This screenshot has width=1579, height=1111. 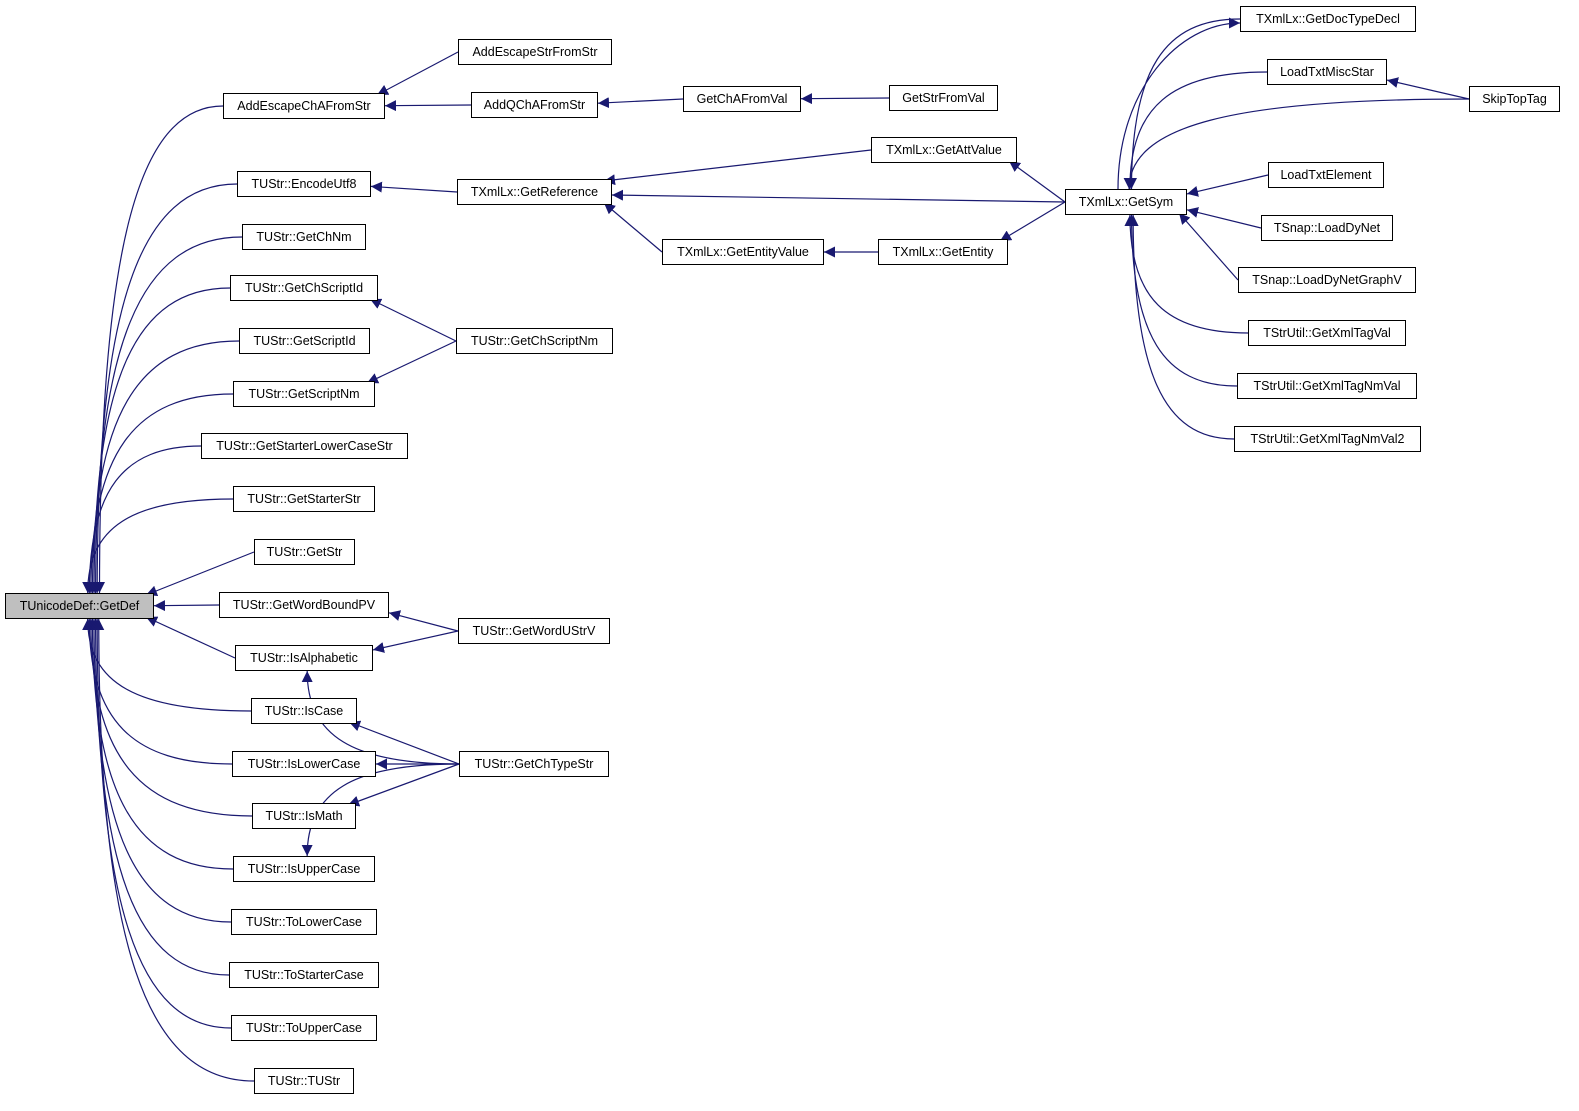 I want to click on edge-tustr-to-get-def, so click(x=174, y=850).